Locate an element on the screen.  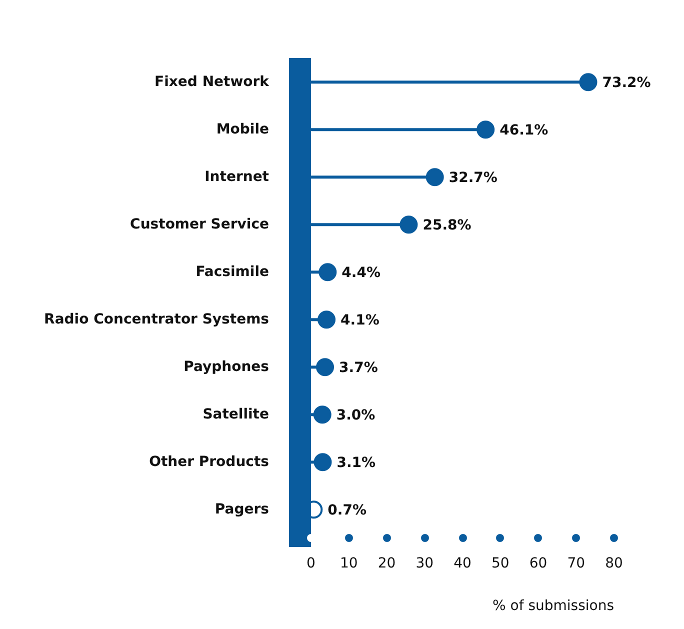
x-tick-label: 60 is located at coordinates (538, 563).